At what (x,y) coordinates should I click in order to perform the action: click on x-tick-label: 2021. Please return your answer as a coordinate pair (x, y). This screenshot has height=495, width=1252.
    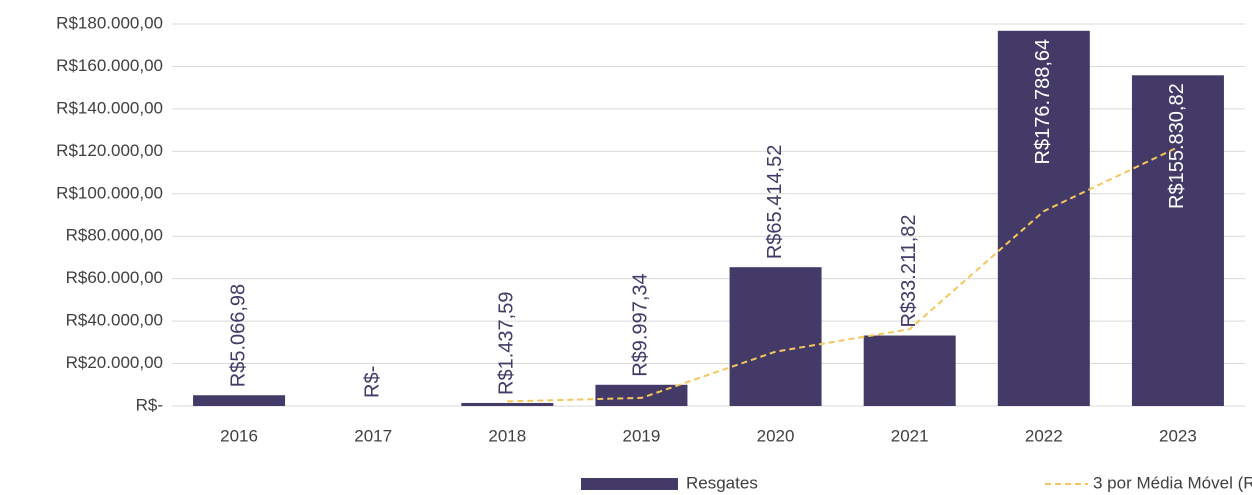
    Looking at the image, I should click on (910, 435).